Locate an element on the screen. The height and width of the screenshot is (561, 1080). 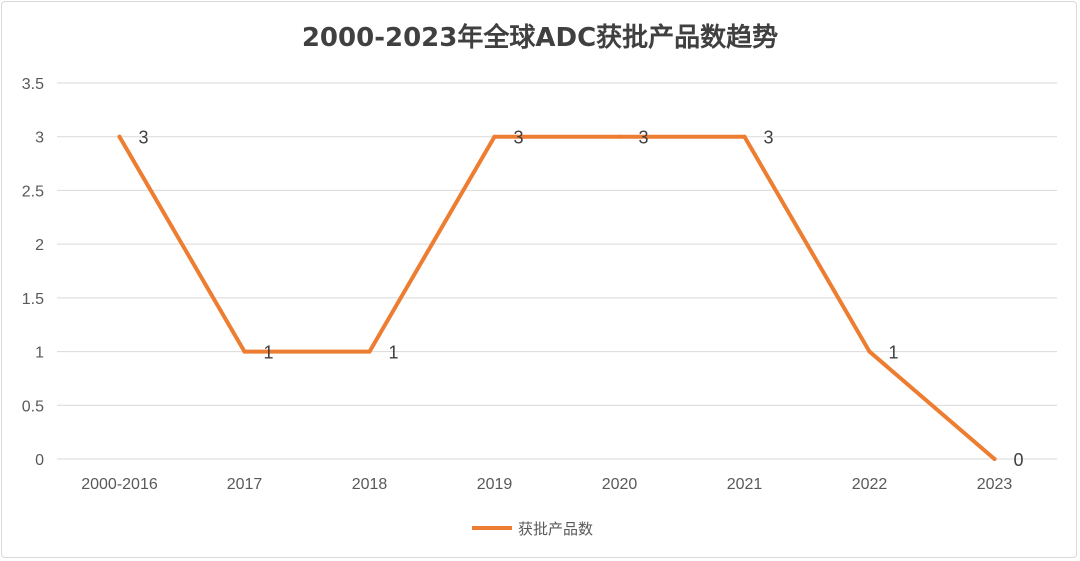
y-tick-label: 1.5 is located at coordinates (33, 299).